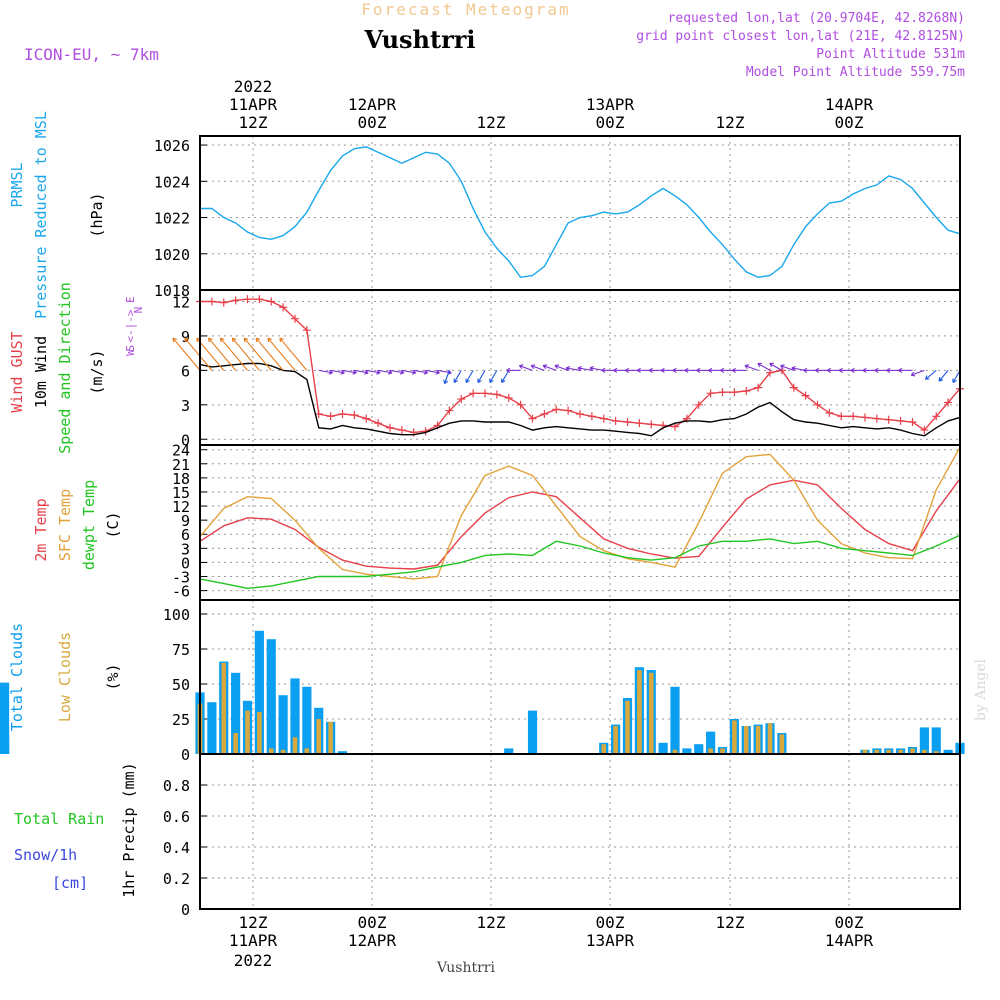 This screenshot has height=1000, width=1000. Describe the element at coordinates (41, 529) in the screenshot. I see `temp2m-label: 2m Temp` at that location.